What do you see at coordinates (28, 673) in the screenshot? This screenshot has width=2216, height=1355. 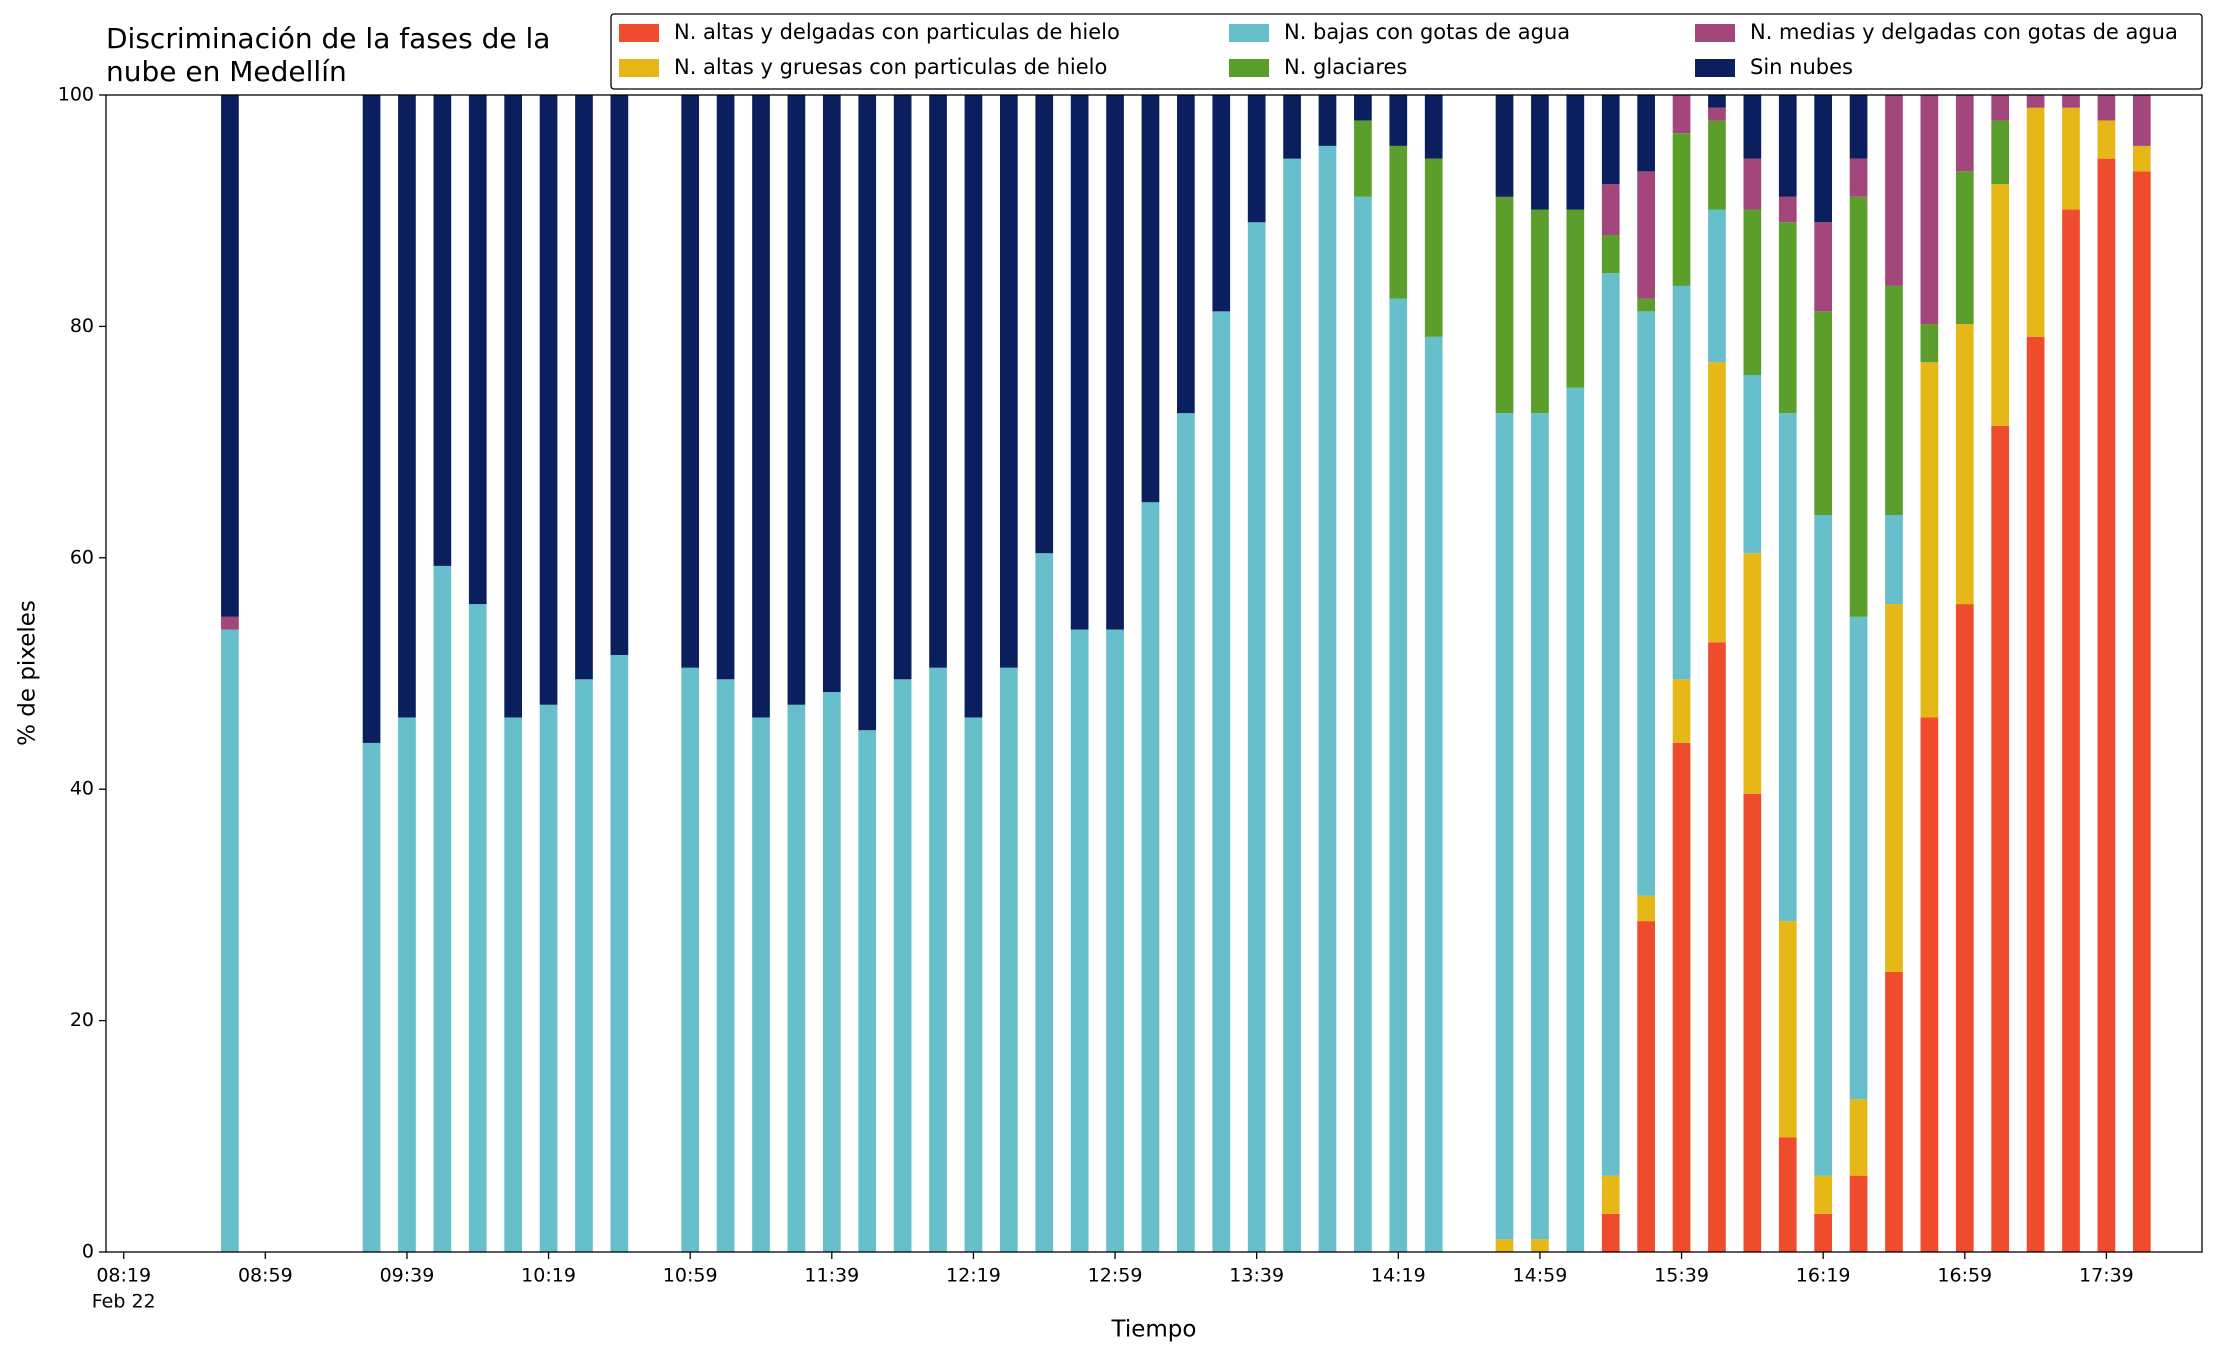 I see `y-axis-label: % de pixeles` at bounding box center [28, 673].